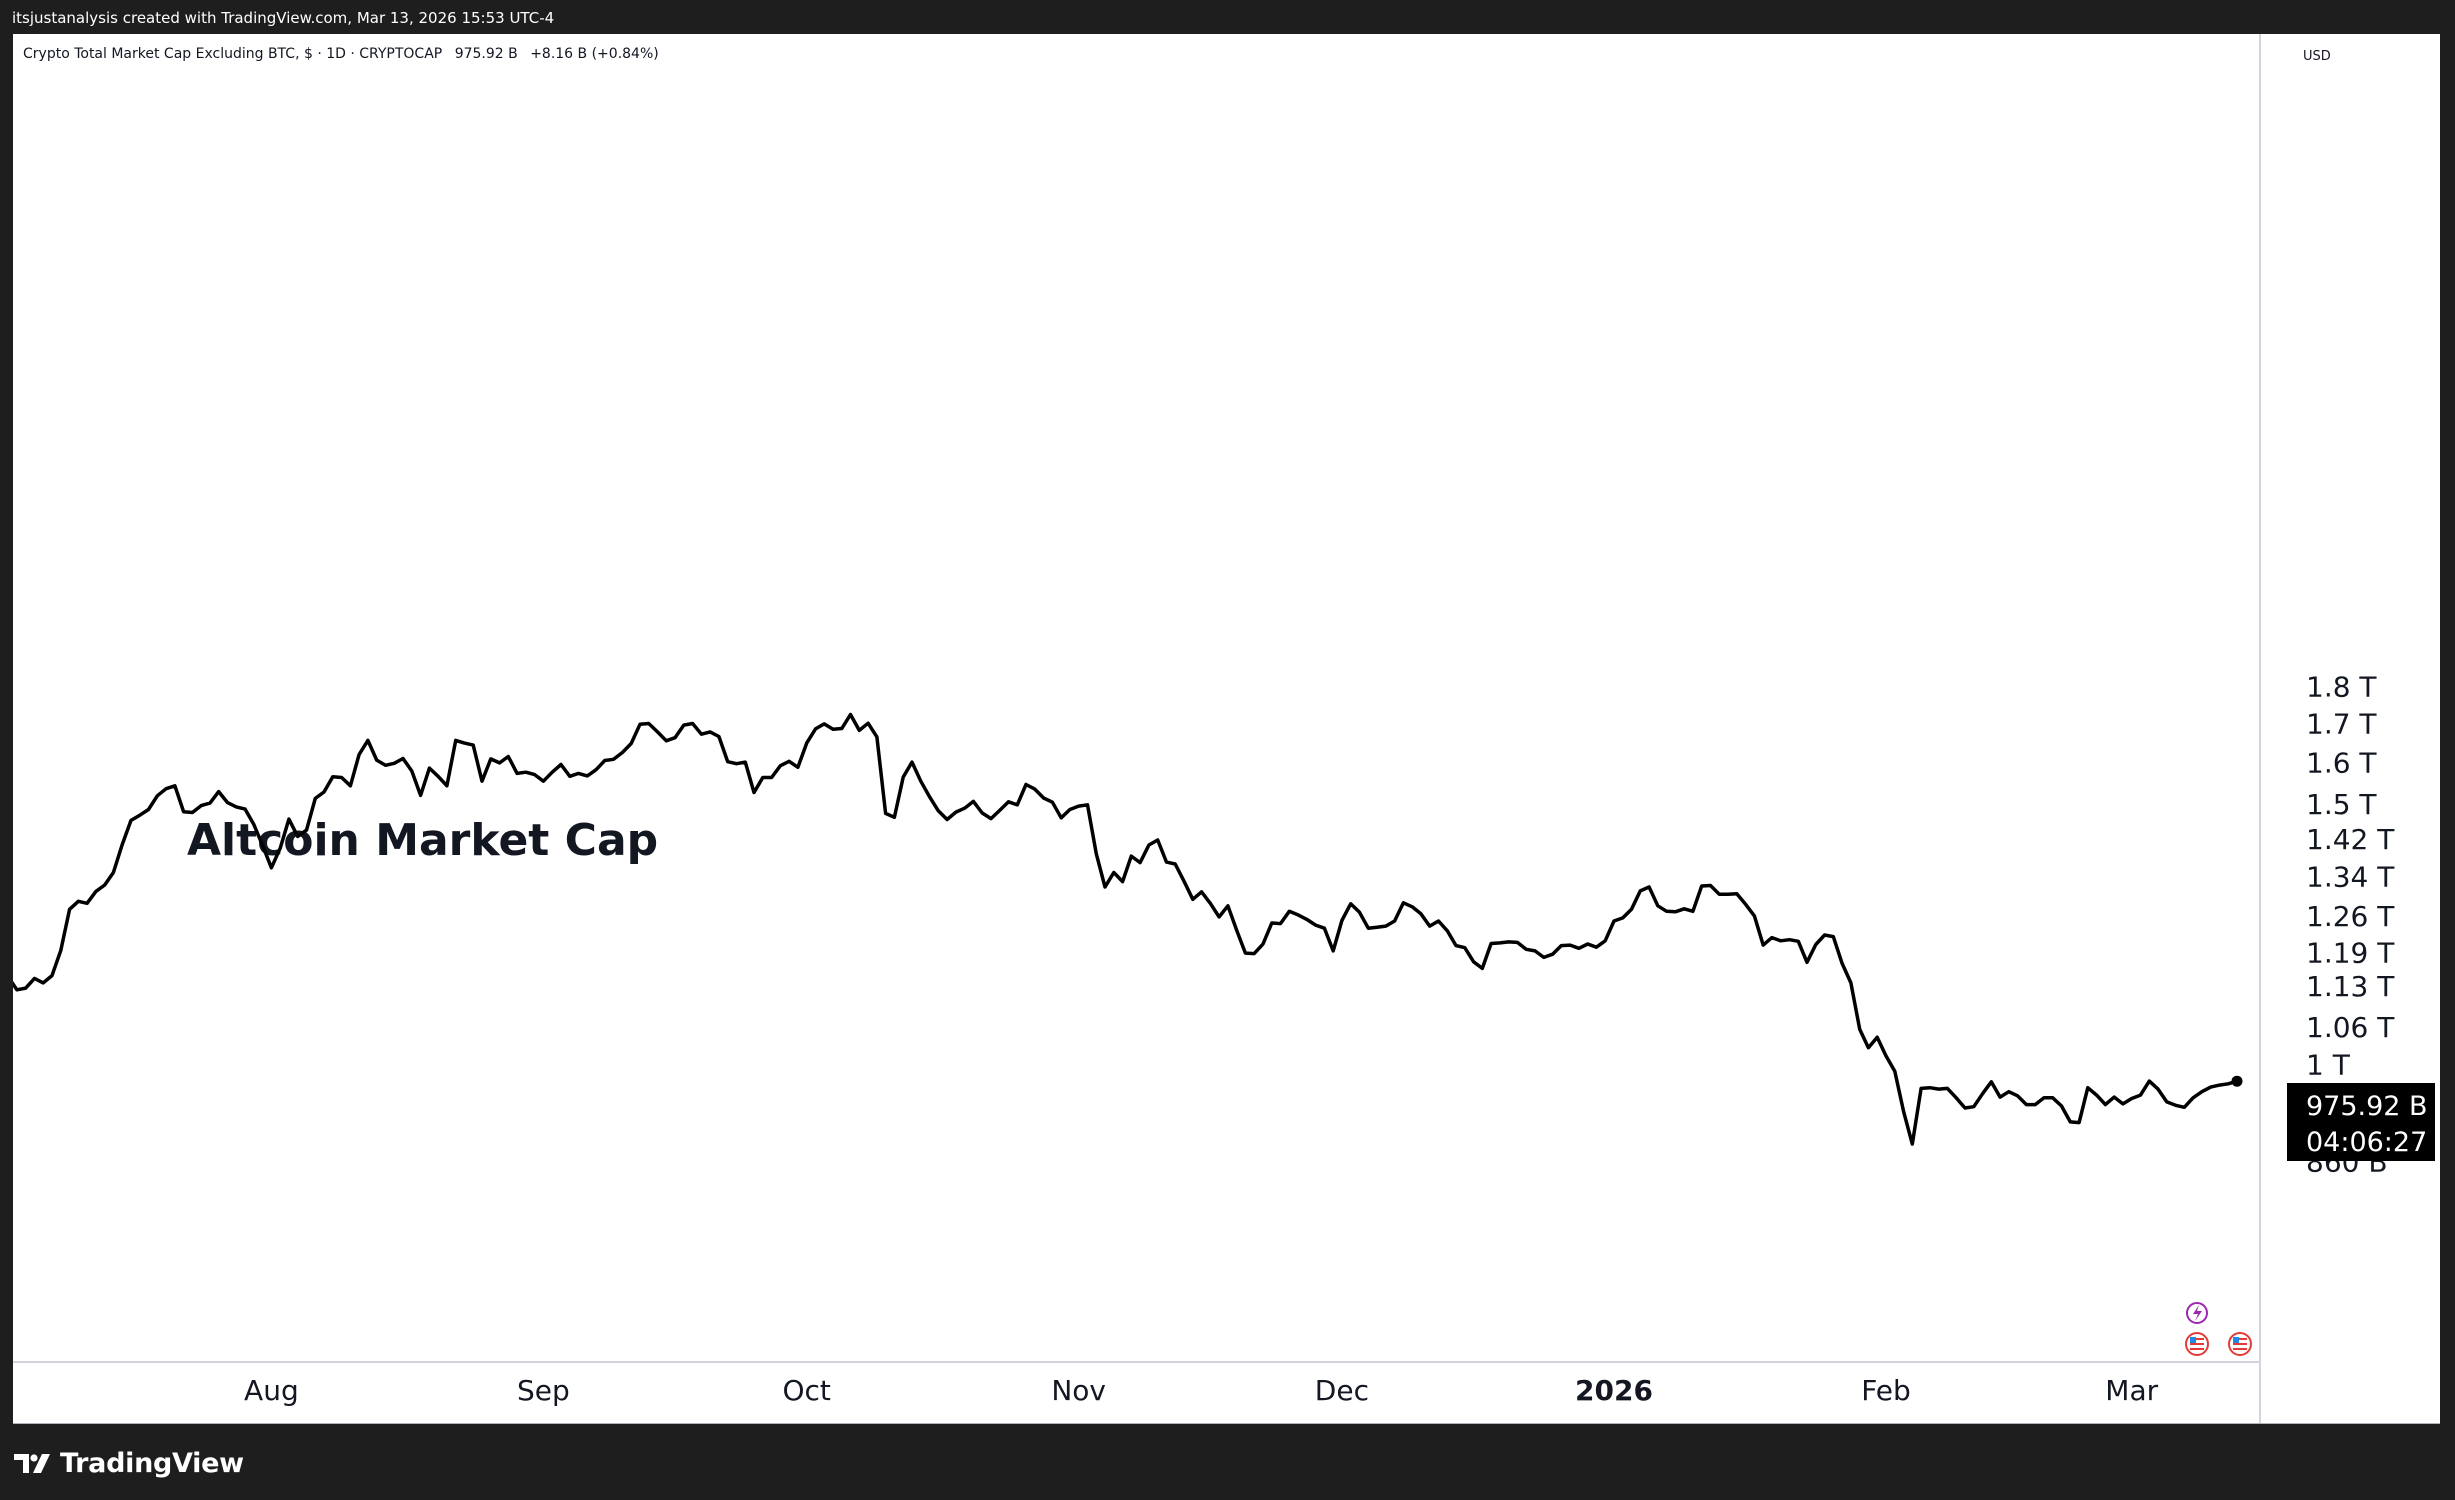 This screenshot has width=2455, height=1500. What do you see at coordinates (2317, 56) in the screenshot?
I see `currency-label: USD` at bounding box center [2317, 56].